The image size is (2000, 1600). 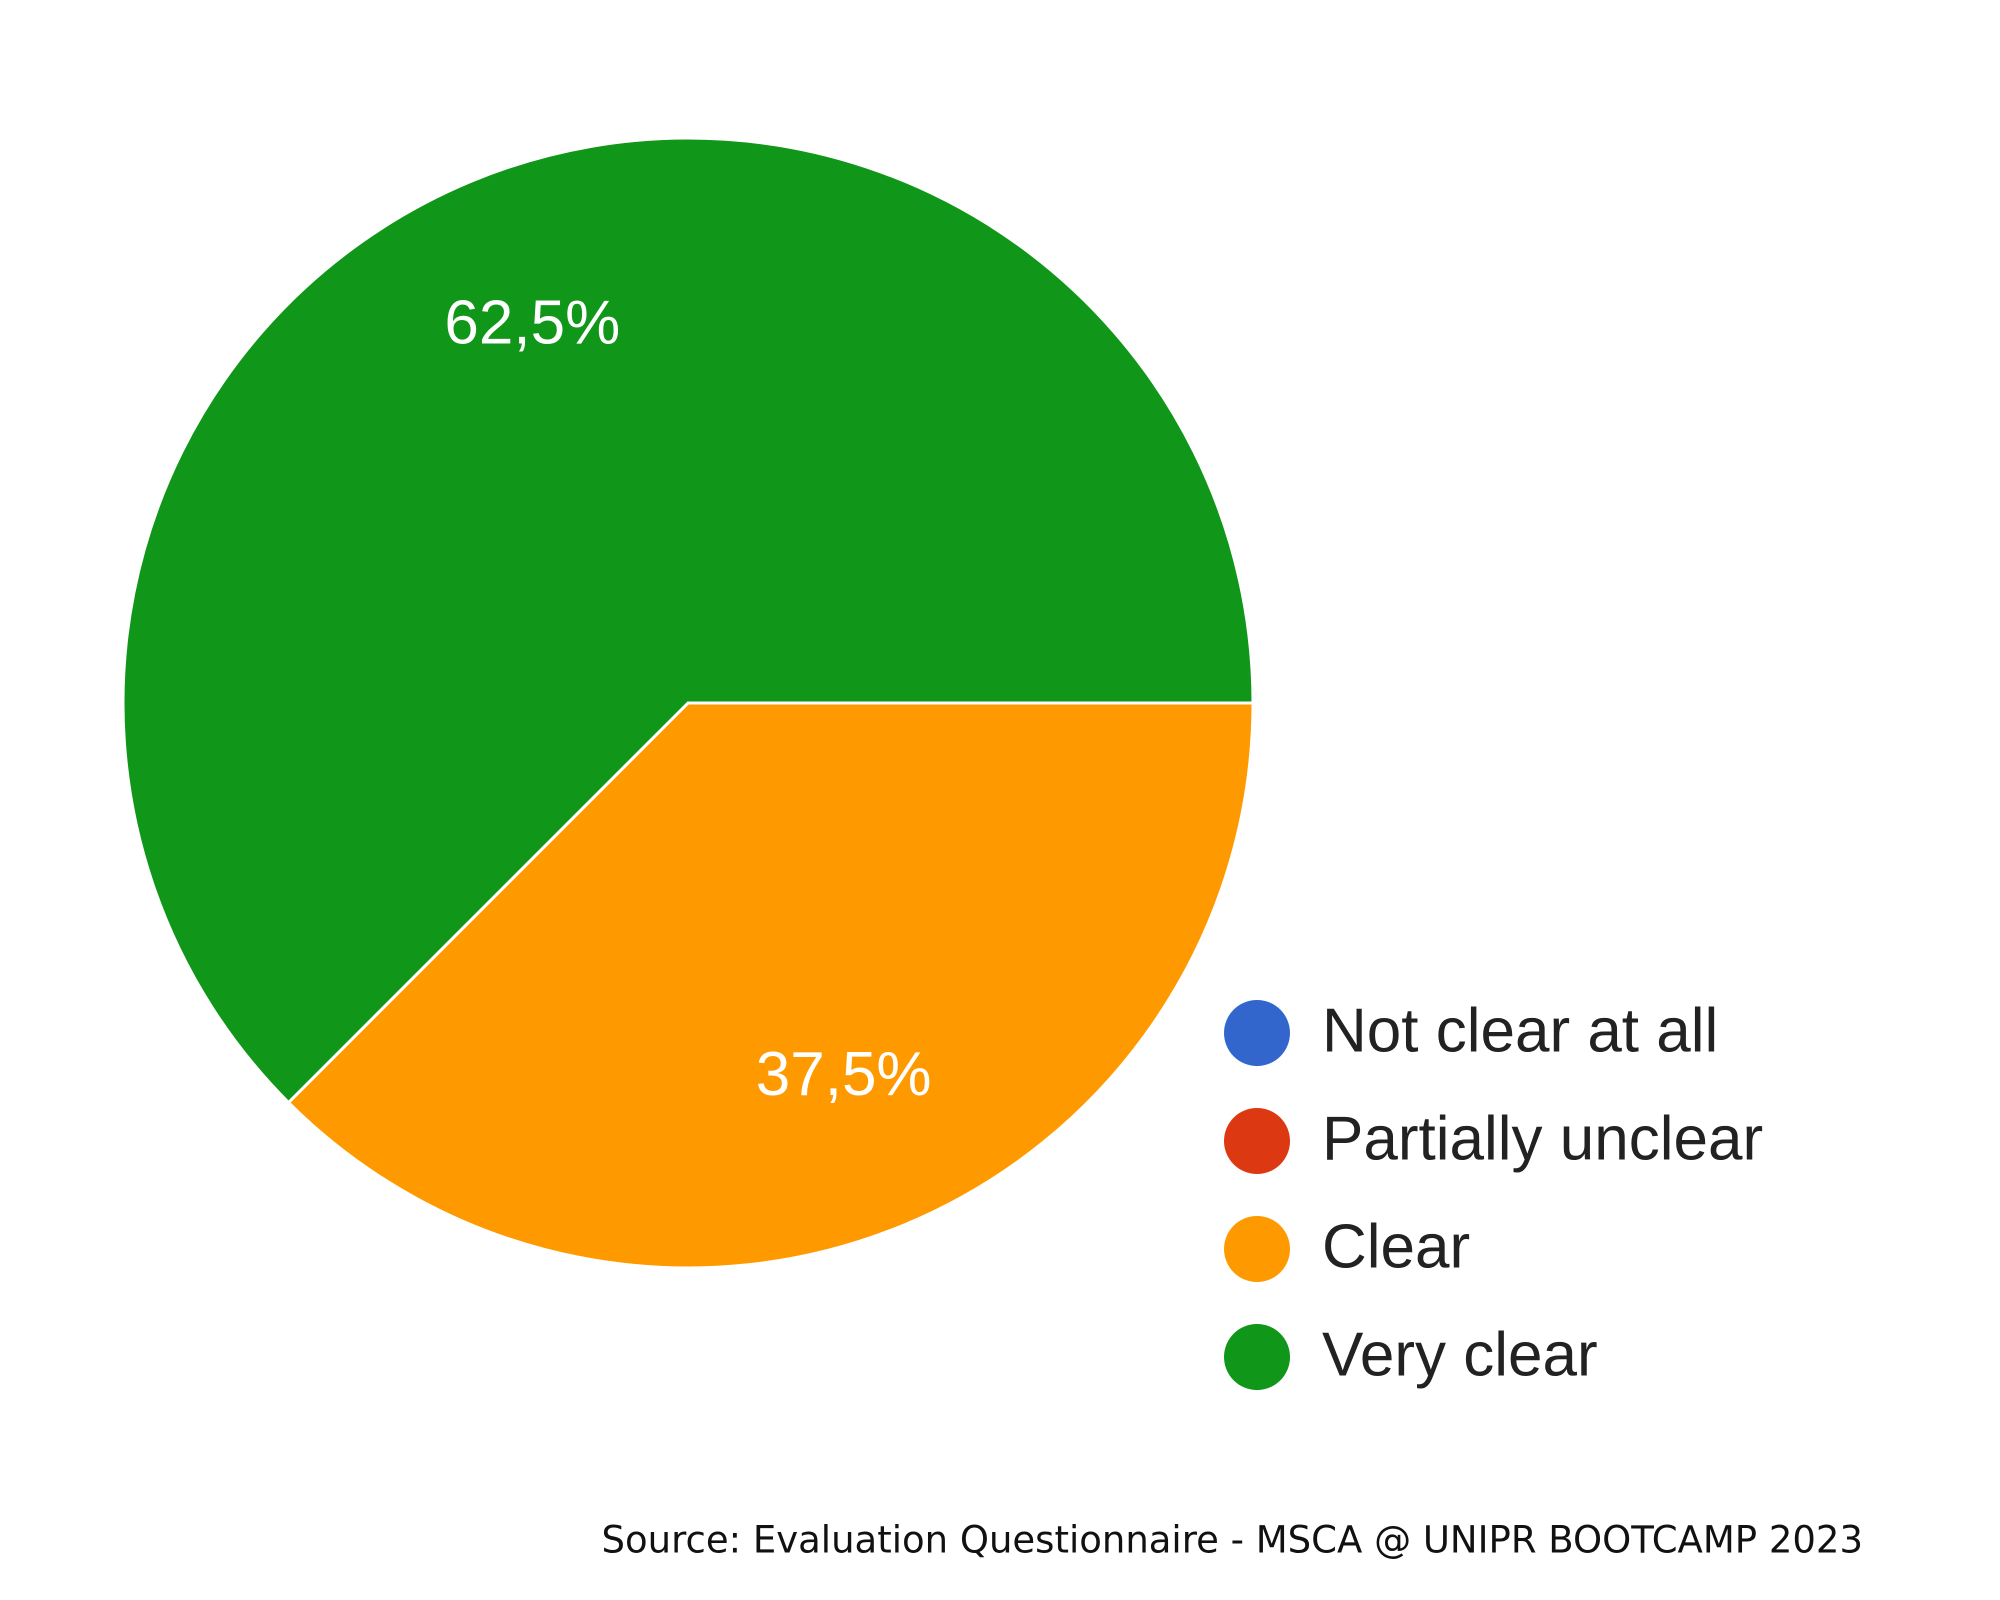 What do you see at coordinates (1542, 1138) in the screenshot?
I see `legend-label: Partially unclear` at bounding box center [1542, 1138].